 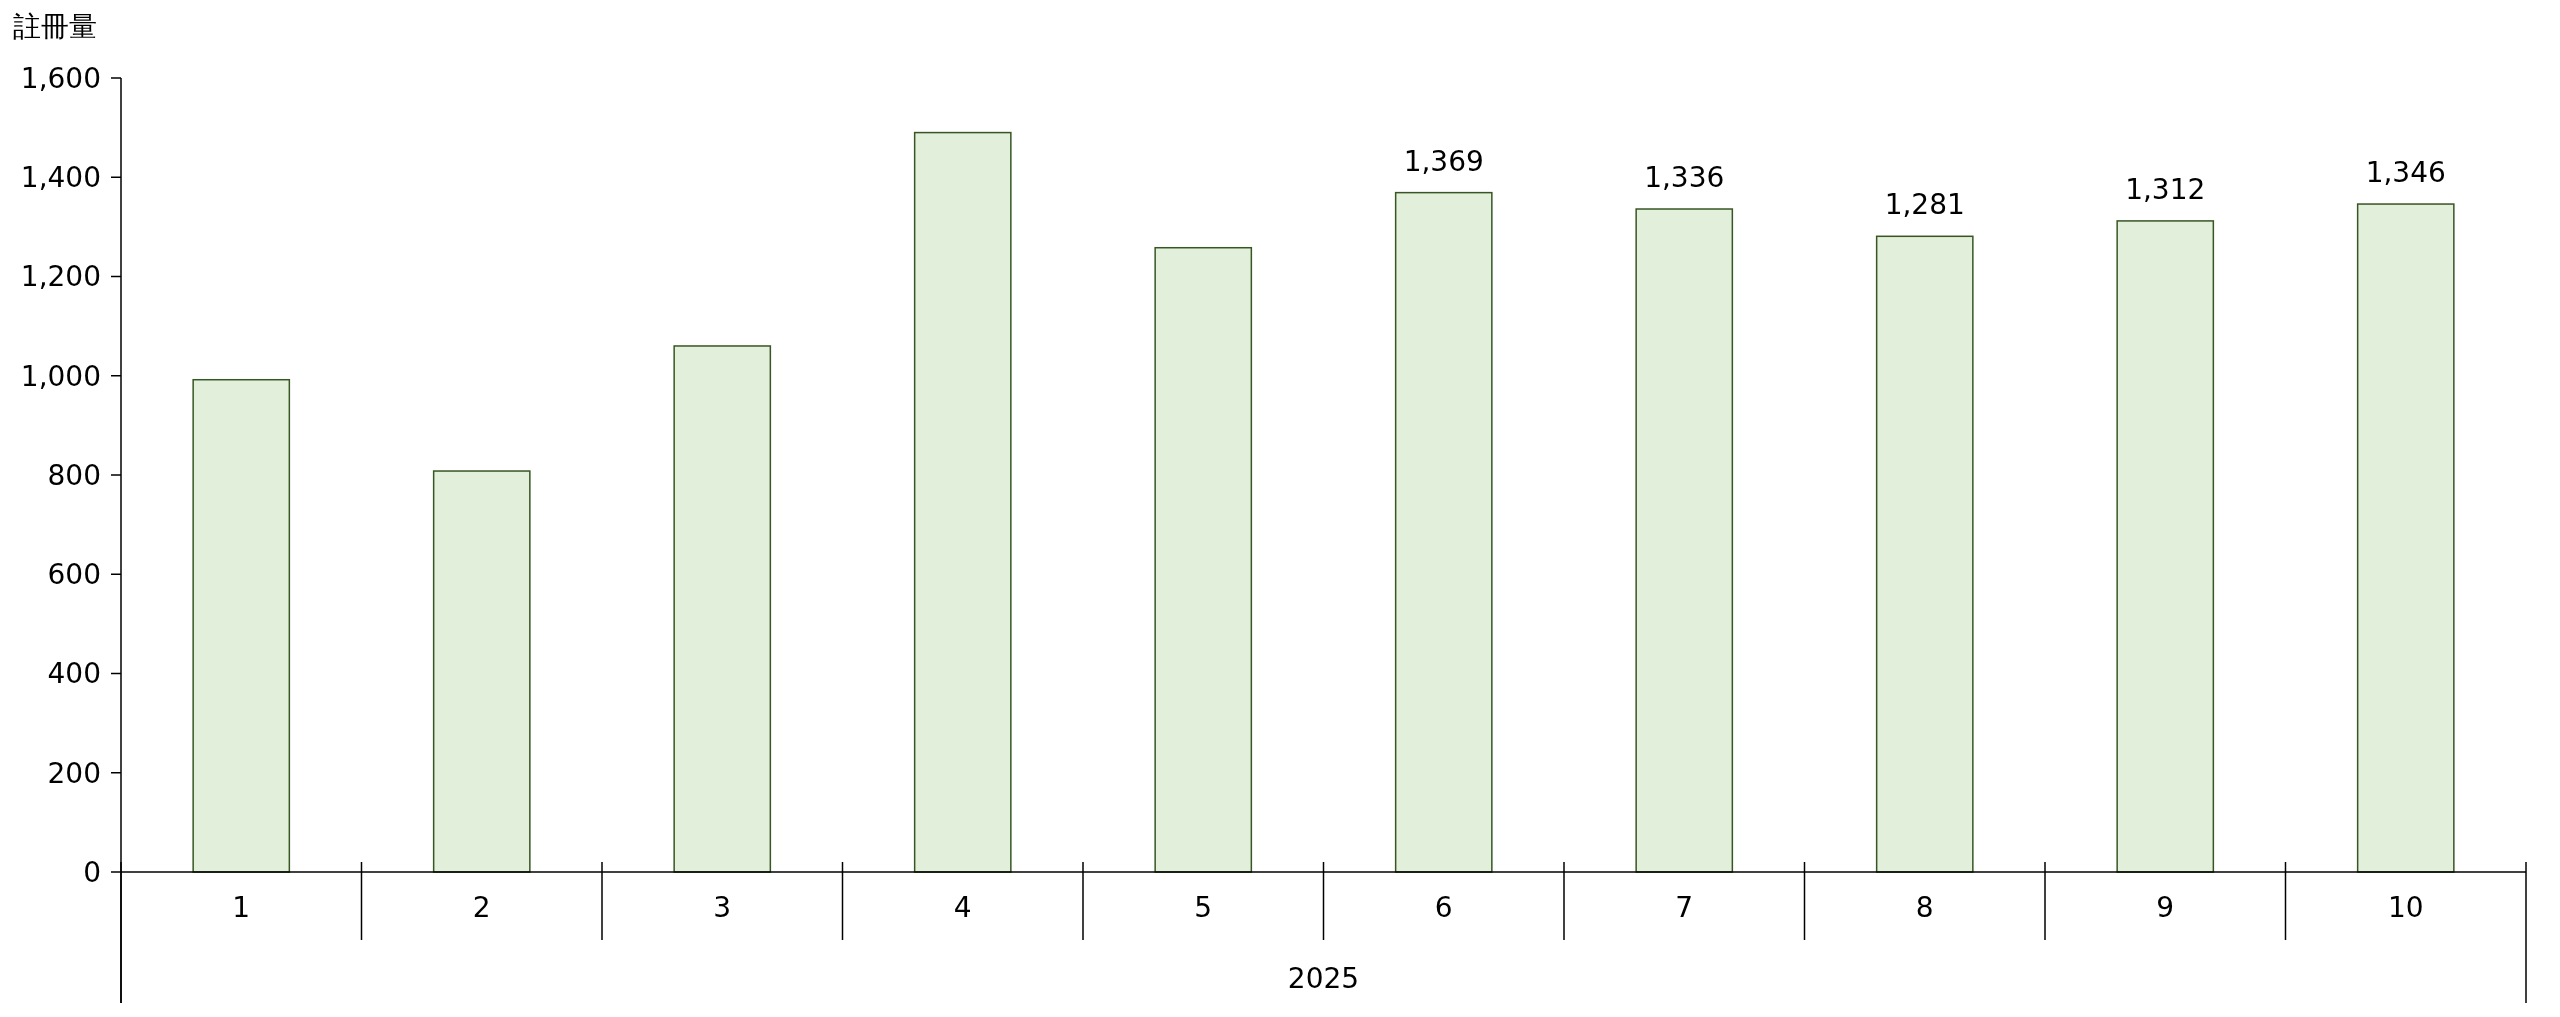 I want to click on y-tick-label: 1,400, so click(x=60, y=178).